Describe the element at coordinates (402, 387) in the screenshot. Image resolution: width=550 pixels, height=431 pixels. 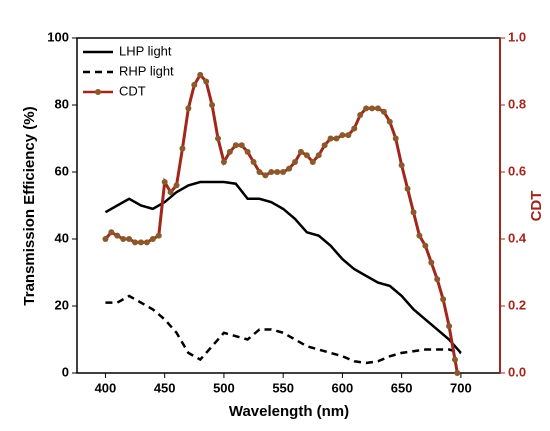
I see `x-tick-label: 650` at that location.